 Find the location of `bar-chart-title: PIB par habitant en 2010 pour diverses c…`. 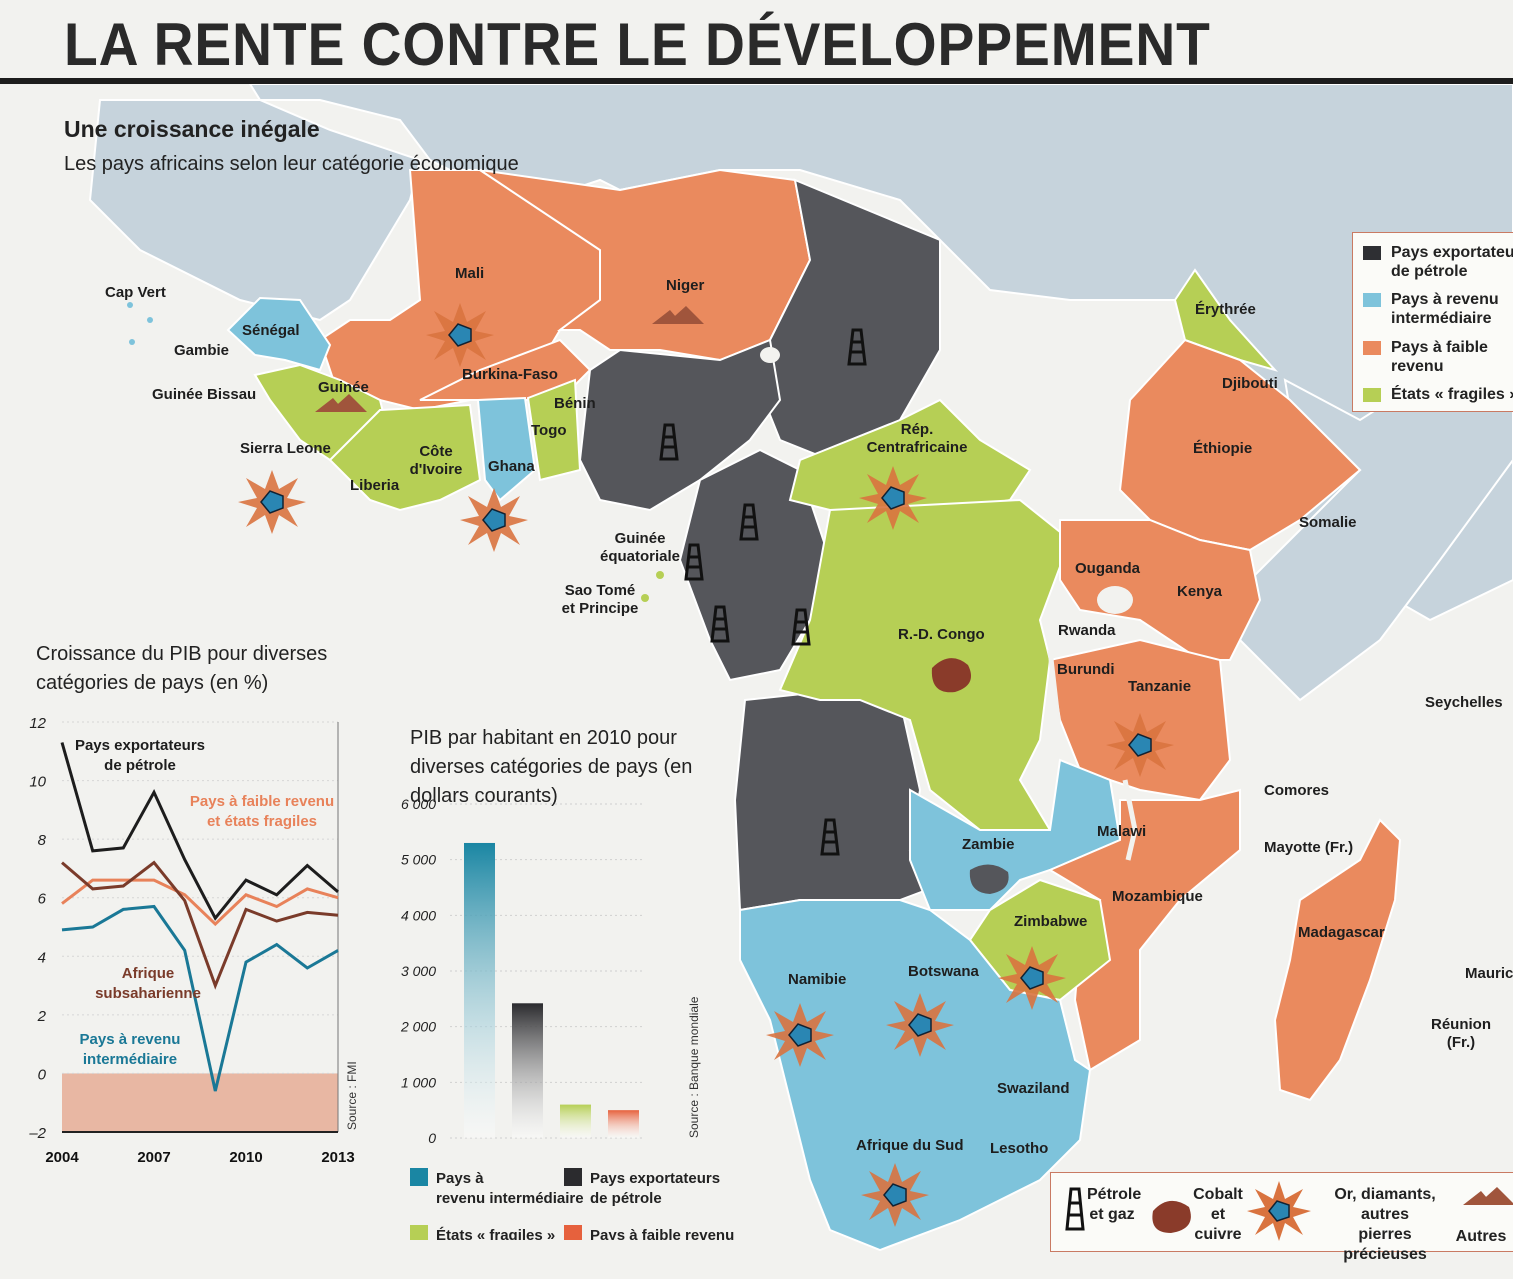

bar-chart-title: PIB par habitant en 2010 pour diverses c… is located at coordinates (551, 767).